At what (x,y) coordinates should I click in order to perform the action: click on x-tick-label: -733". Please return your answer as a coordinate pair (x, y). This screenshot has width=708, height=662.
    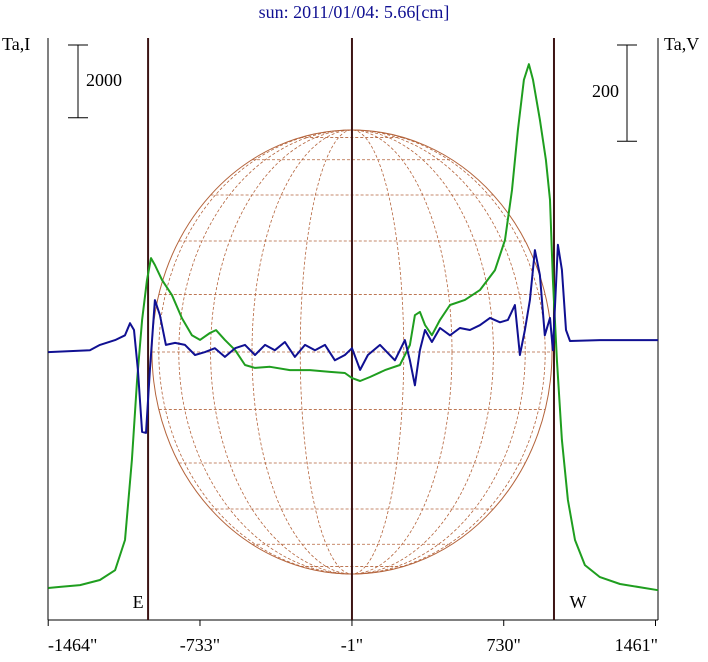
    Looking at the image, I should click on (200, 645).